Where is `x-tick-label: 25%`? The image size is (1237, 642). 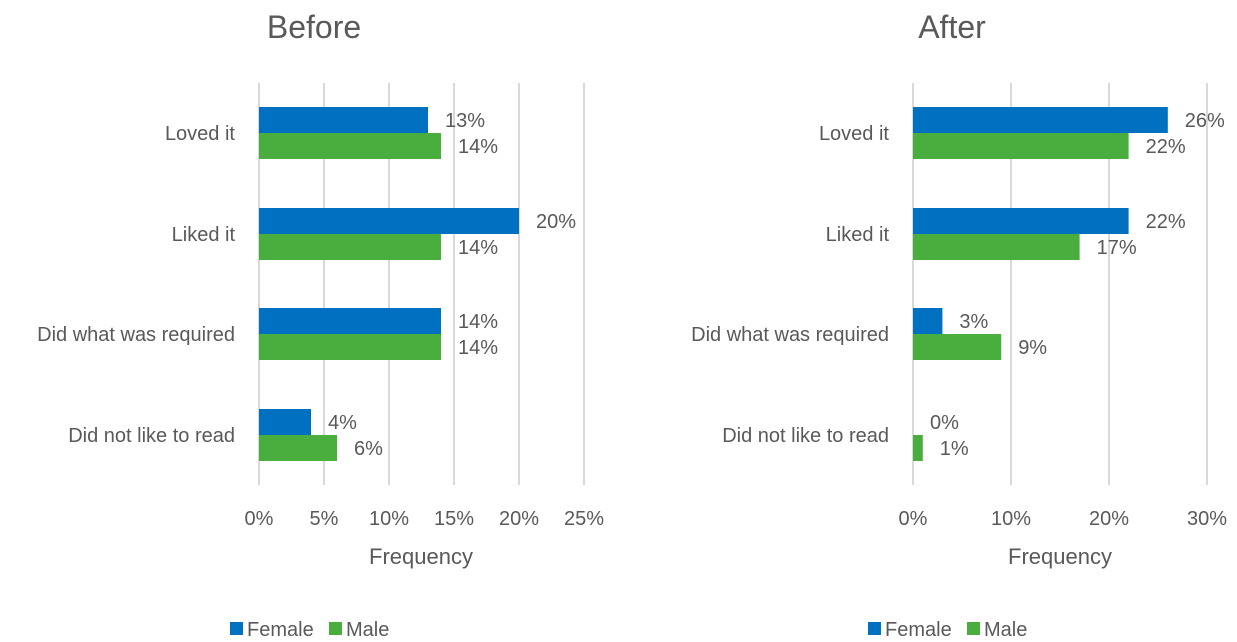 x-tick-label: 25% is located at coordinates (584, 519).